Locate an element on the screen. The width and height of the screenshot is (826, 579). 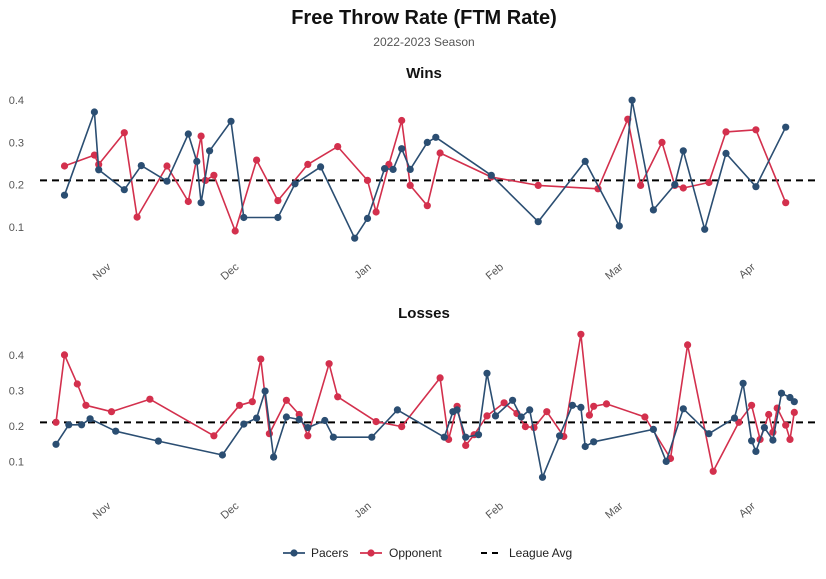
x-tick-label: Nov is located at coordinates (102, 511).